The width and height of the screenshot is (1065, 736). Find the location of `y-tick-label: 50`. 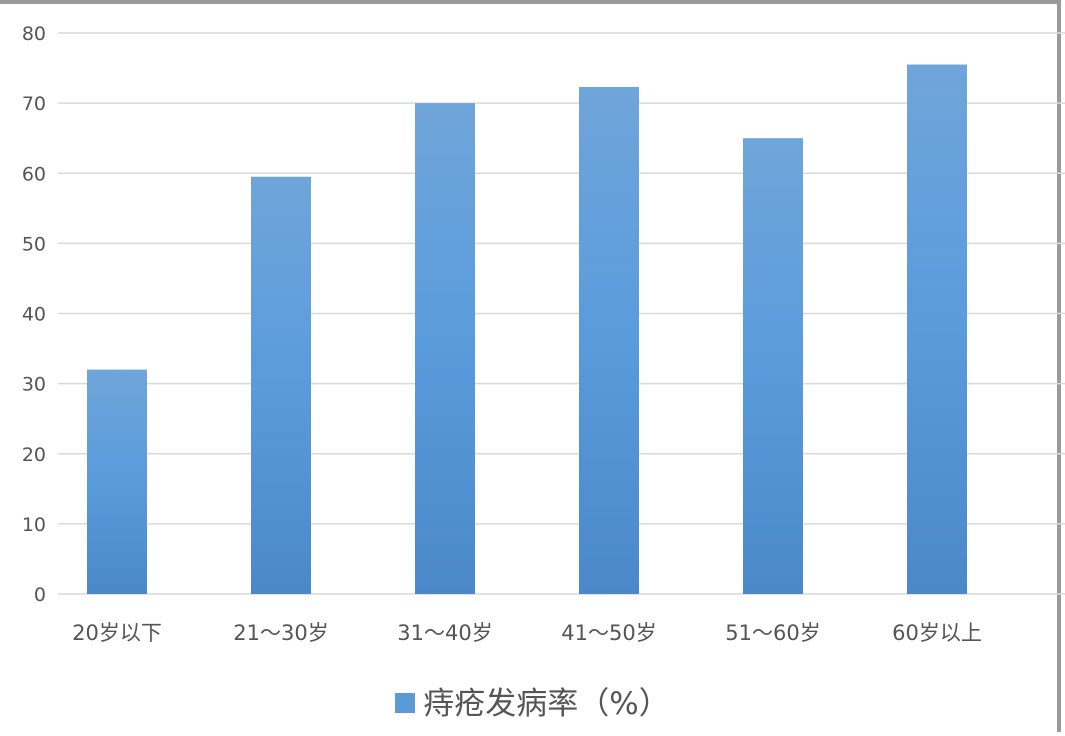

y-tick-label: 50 is located at coordinates (34, 244).